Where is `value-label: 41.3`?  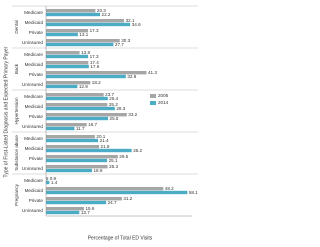 value-label: 41.3 is located at coordinates (152, 72).